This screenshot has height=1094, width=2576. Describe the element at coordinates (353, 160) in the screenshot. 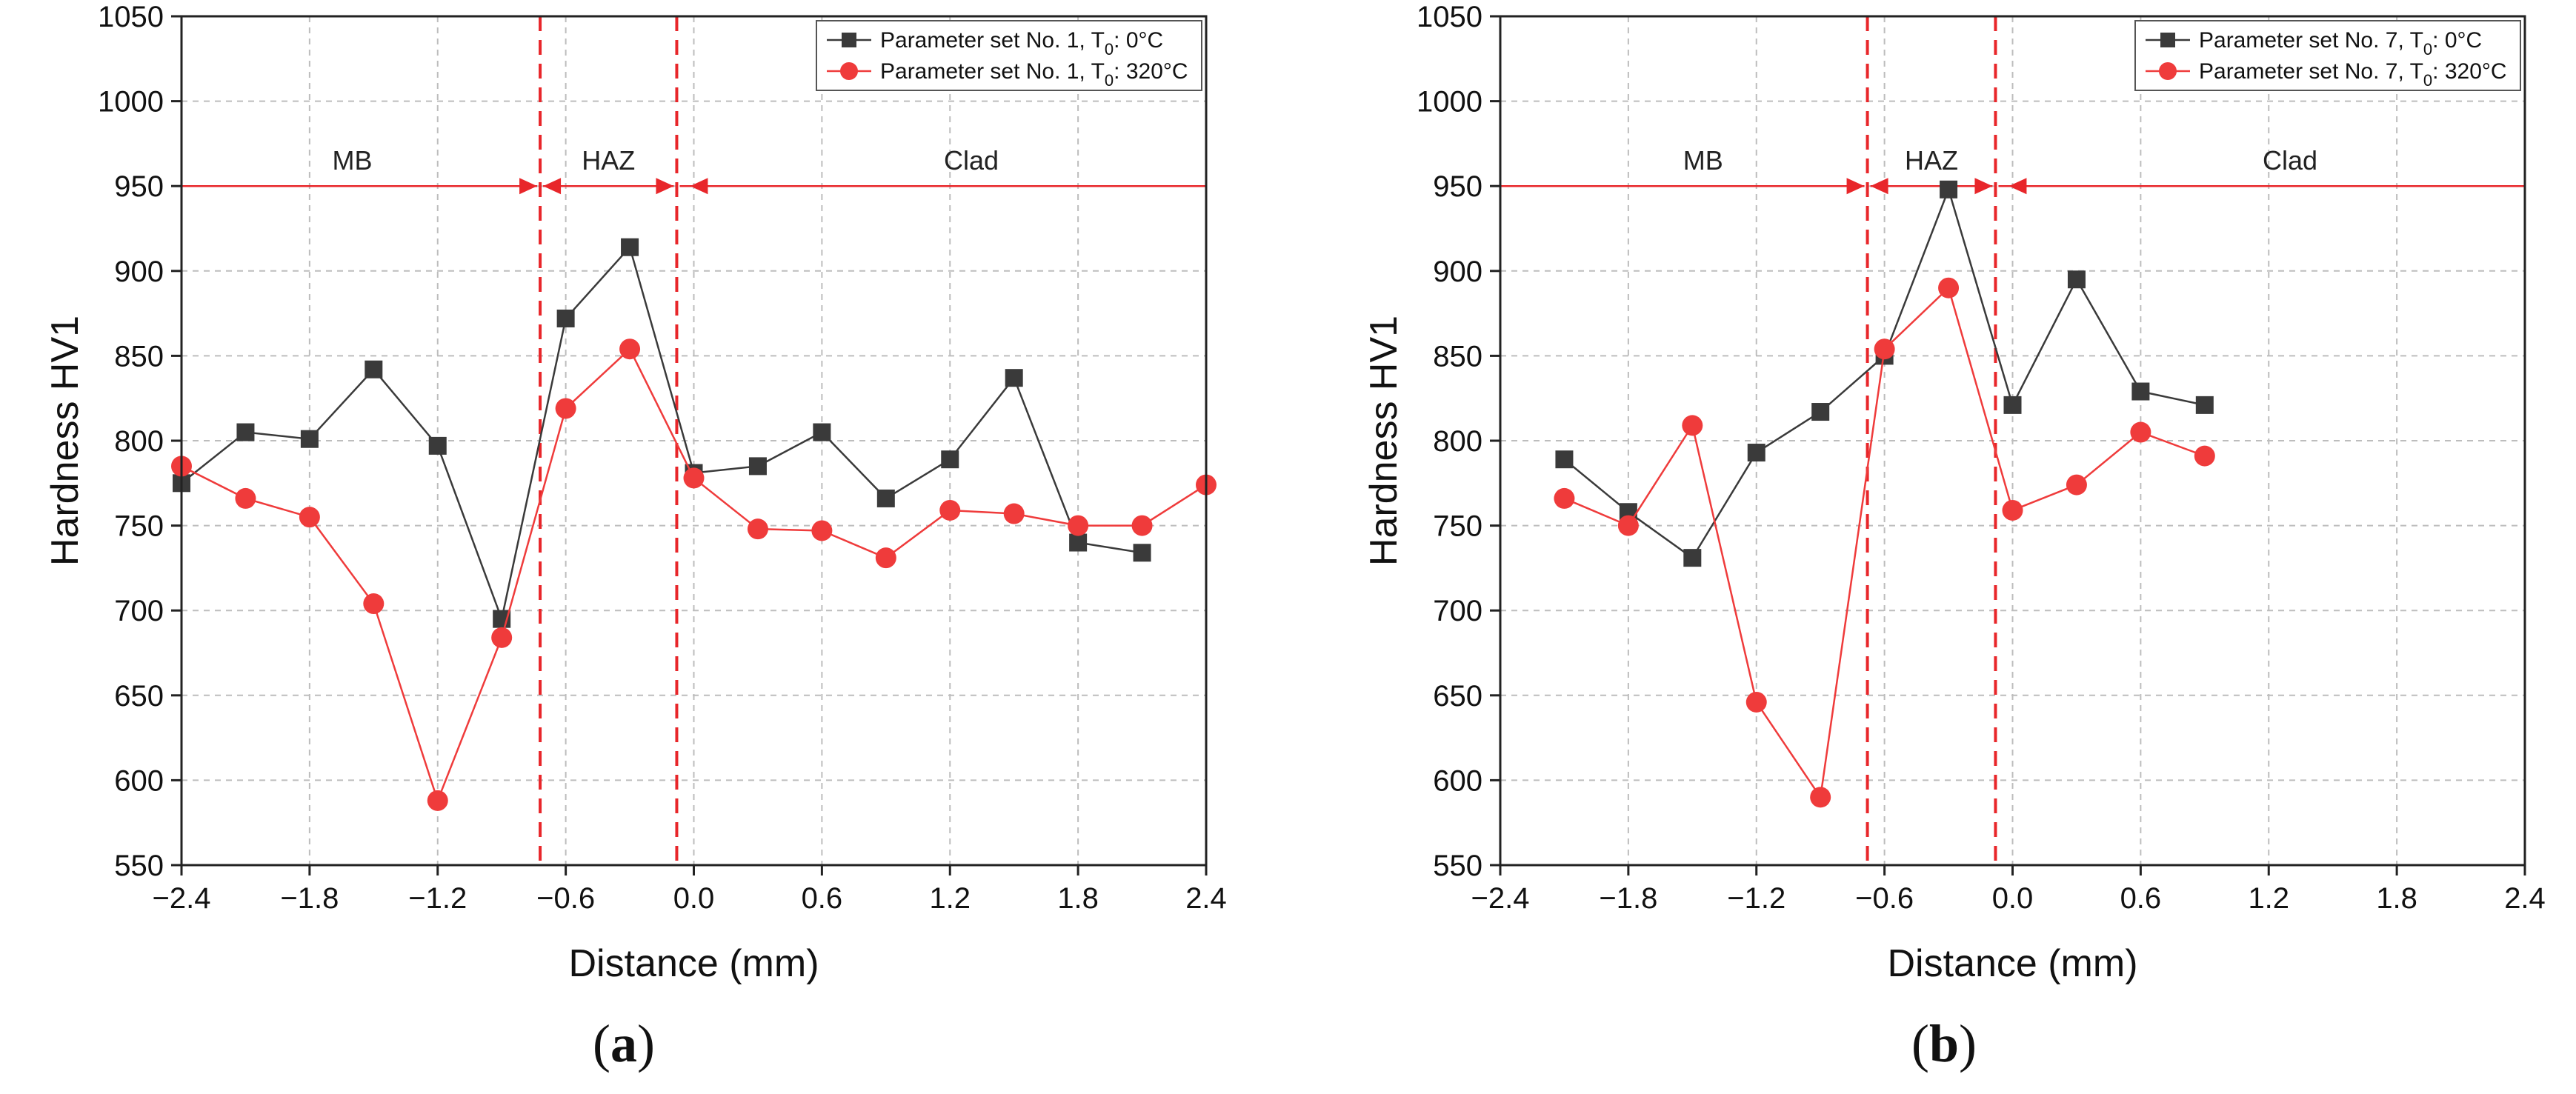

I see `zone-label-mb: MB` at that location.